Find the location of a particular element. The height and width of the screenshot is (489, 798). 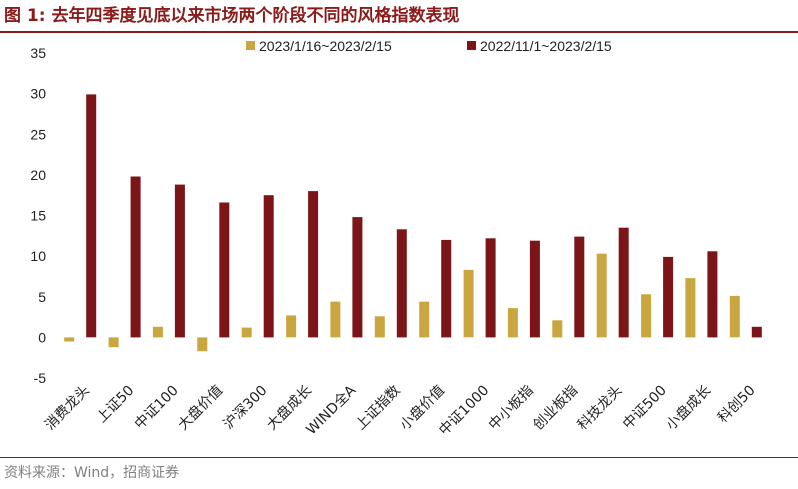

x-tick-label: WIND全A is located at coordinates (331, 410).